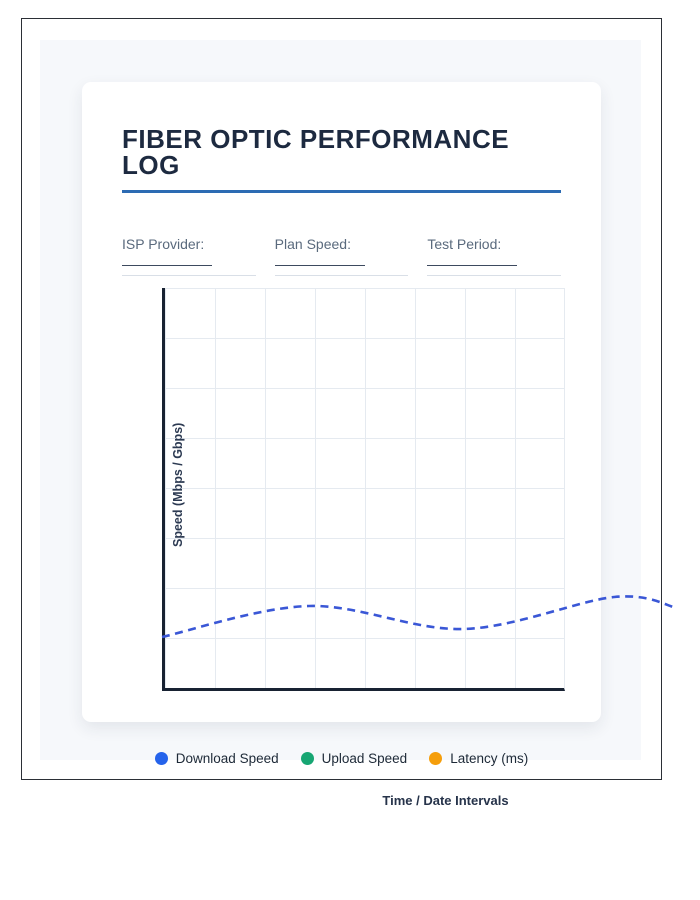  What do you see at coordinates (161, 758) in the screenshot?
I see `download-speed-dot-icon` at bounding box center [161, 758].